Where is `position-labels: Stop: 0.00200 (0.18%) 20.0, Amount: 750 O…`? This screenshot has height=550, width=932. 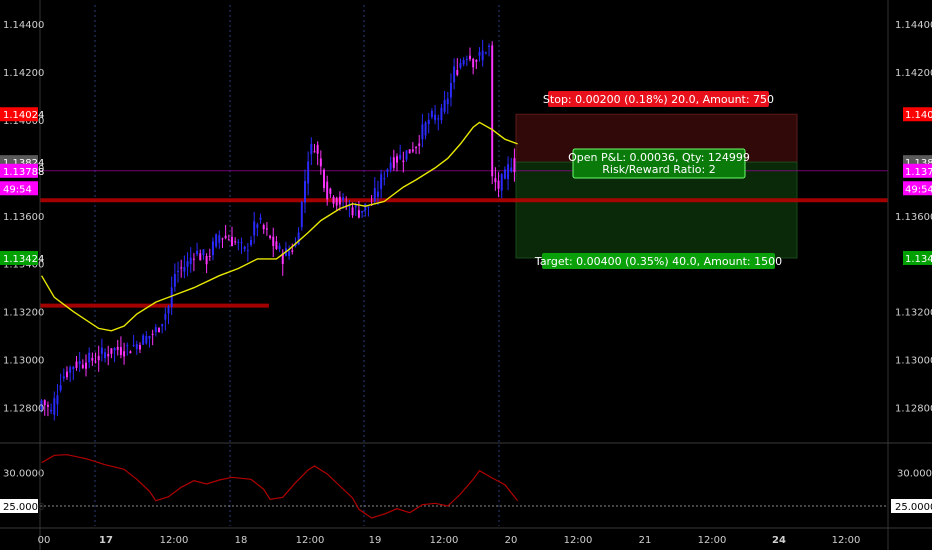 position-labels: Stop: 0.00200 (0.18%) 20.0, Amount: 750 O… is located at coordinates (658, 180).